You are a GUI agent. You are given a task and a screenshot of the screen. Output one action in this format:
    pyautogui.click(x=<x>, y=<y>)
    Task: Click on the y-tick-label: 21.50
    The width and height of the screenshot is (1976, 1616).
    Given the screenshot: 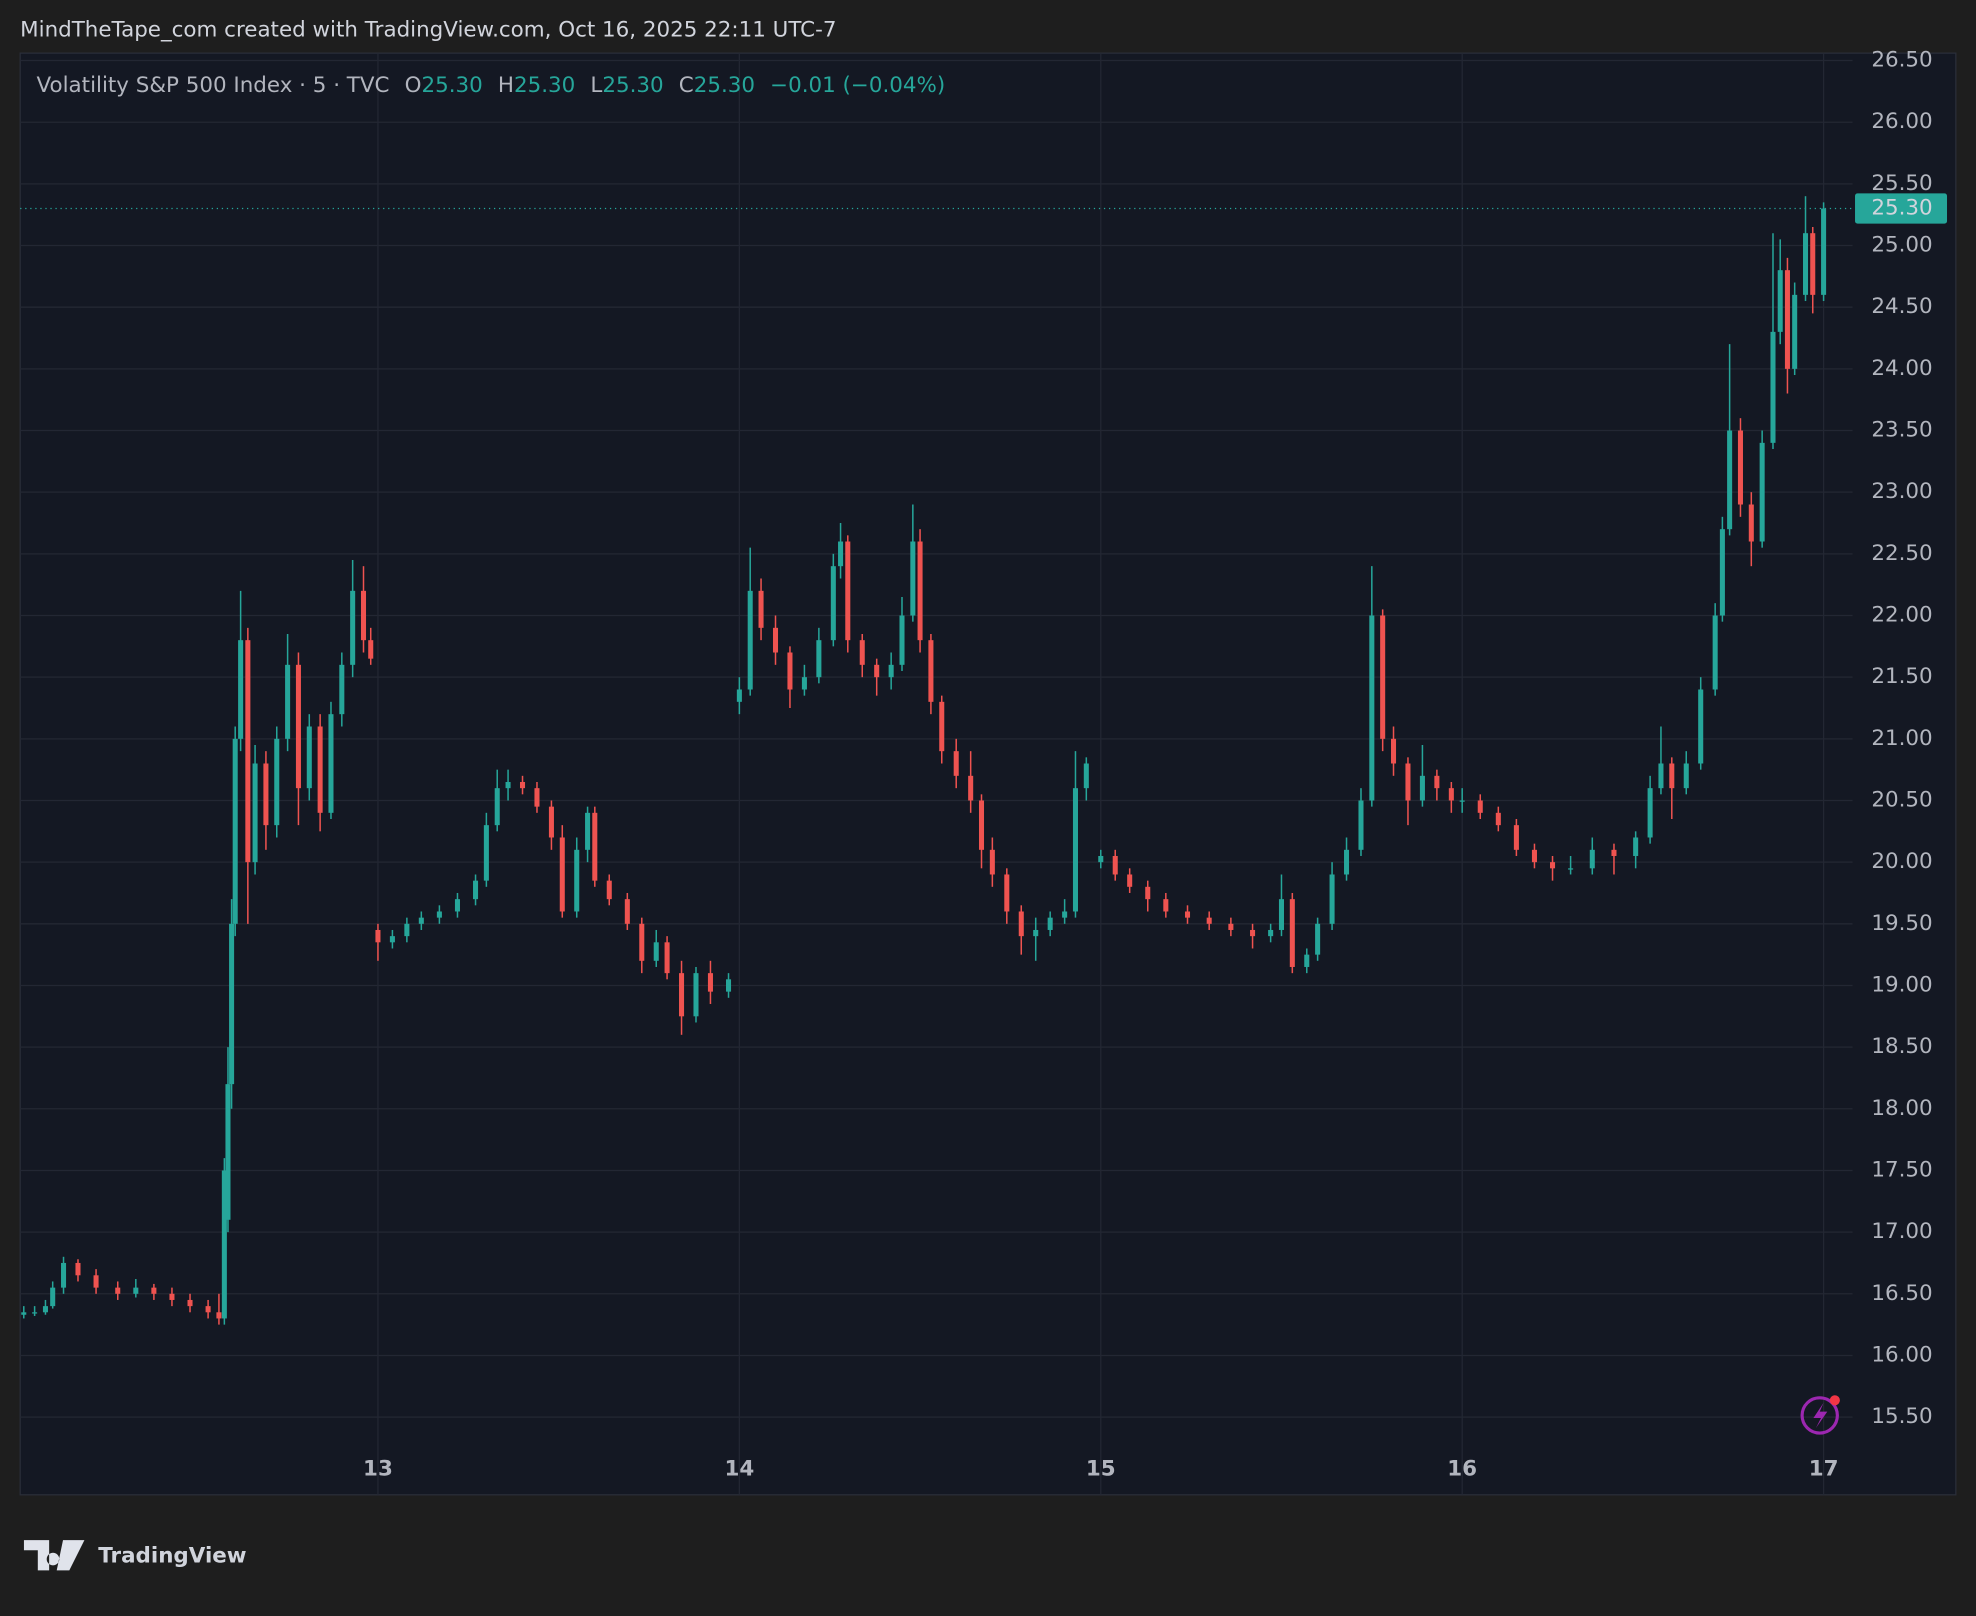 What is the action you would take?
    pyautogui.click(x=1901, y=676)
    